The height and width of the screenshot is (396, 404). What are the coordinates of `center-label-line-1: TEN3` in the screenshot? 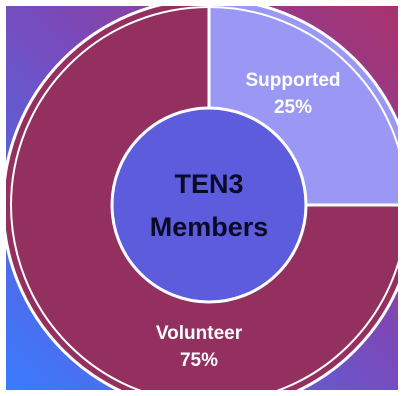 It's located at (208, 184).